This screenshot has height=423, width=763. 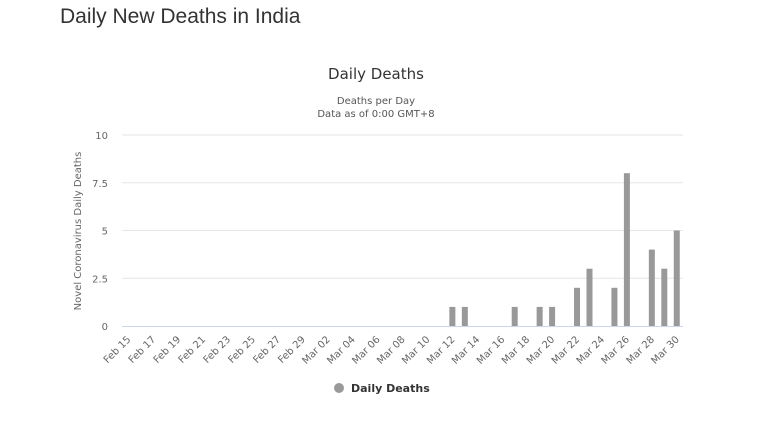 I want to click on y-axis-title: Novel Coronavirus Daily Deaths, so click(x=78, y=231).